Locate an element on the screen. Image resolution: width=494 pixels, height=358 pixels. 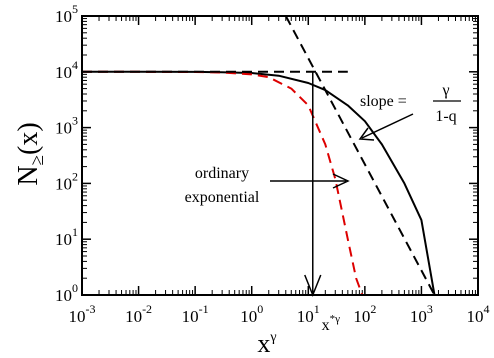
x-tick-label: 10⁻¹ is located at coordinates (195, 314).